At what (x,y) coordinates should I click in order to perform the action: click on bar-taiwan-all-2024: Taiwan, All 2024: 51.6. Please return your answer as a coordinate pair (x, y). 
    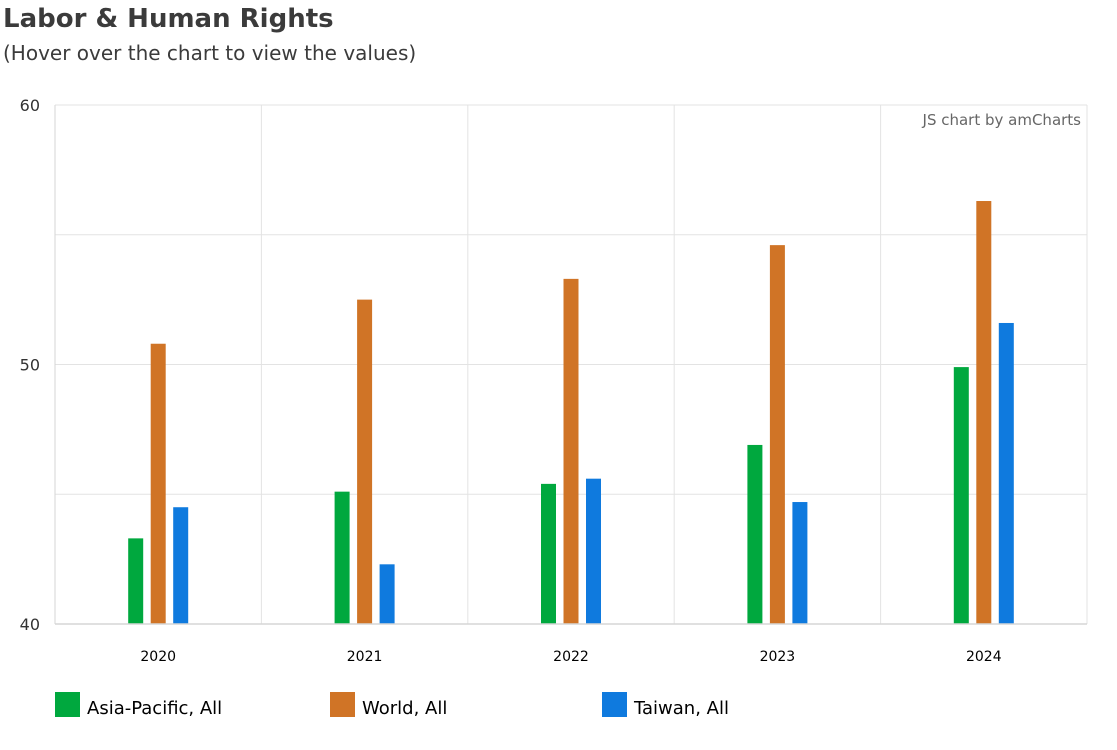
    Looking at the image, I should click on (1006, 473).